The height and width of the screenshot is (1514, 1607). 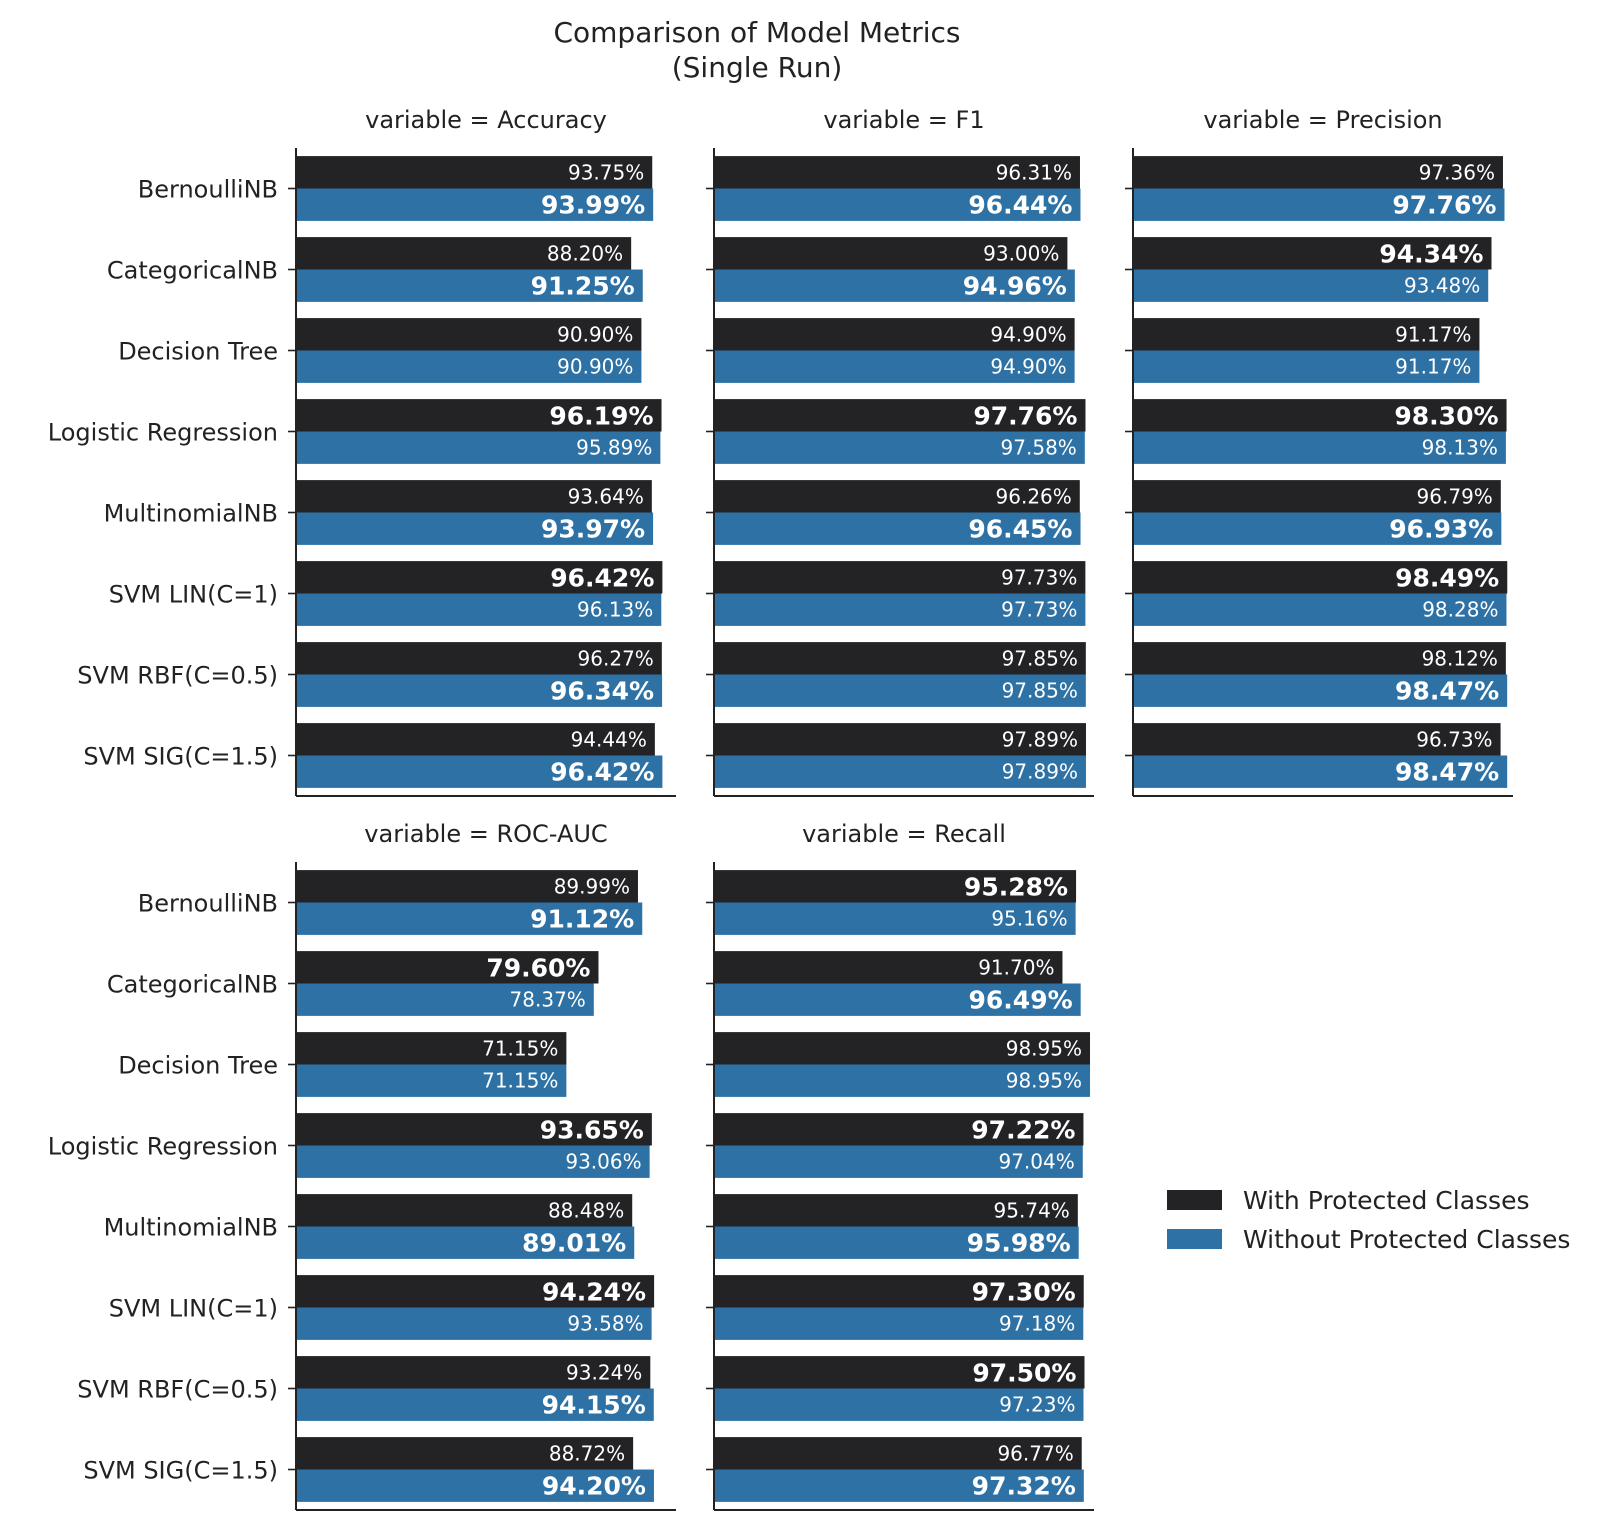 I want to click on bar-roc-auc-multinomialnb-s0, so click(x=464, y=1210).